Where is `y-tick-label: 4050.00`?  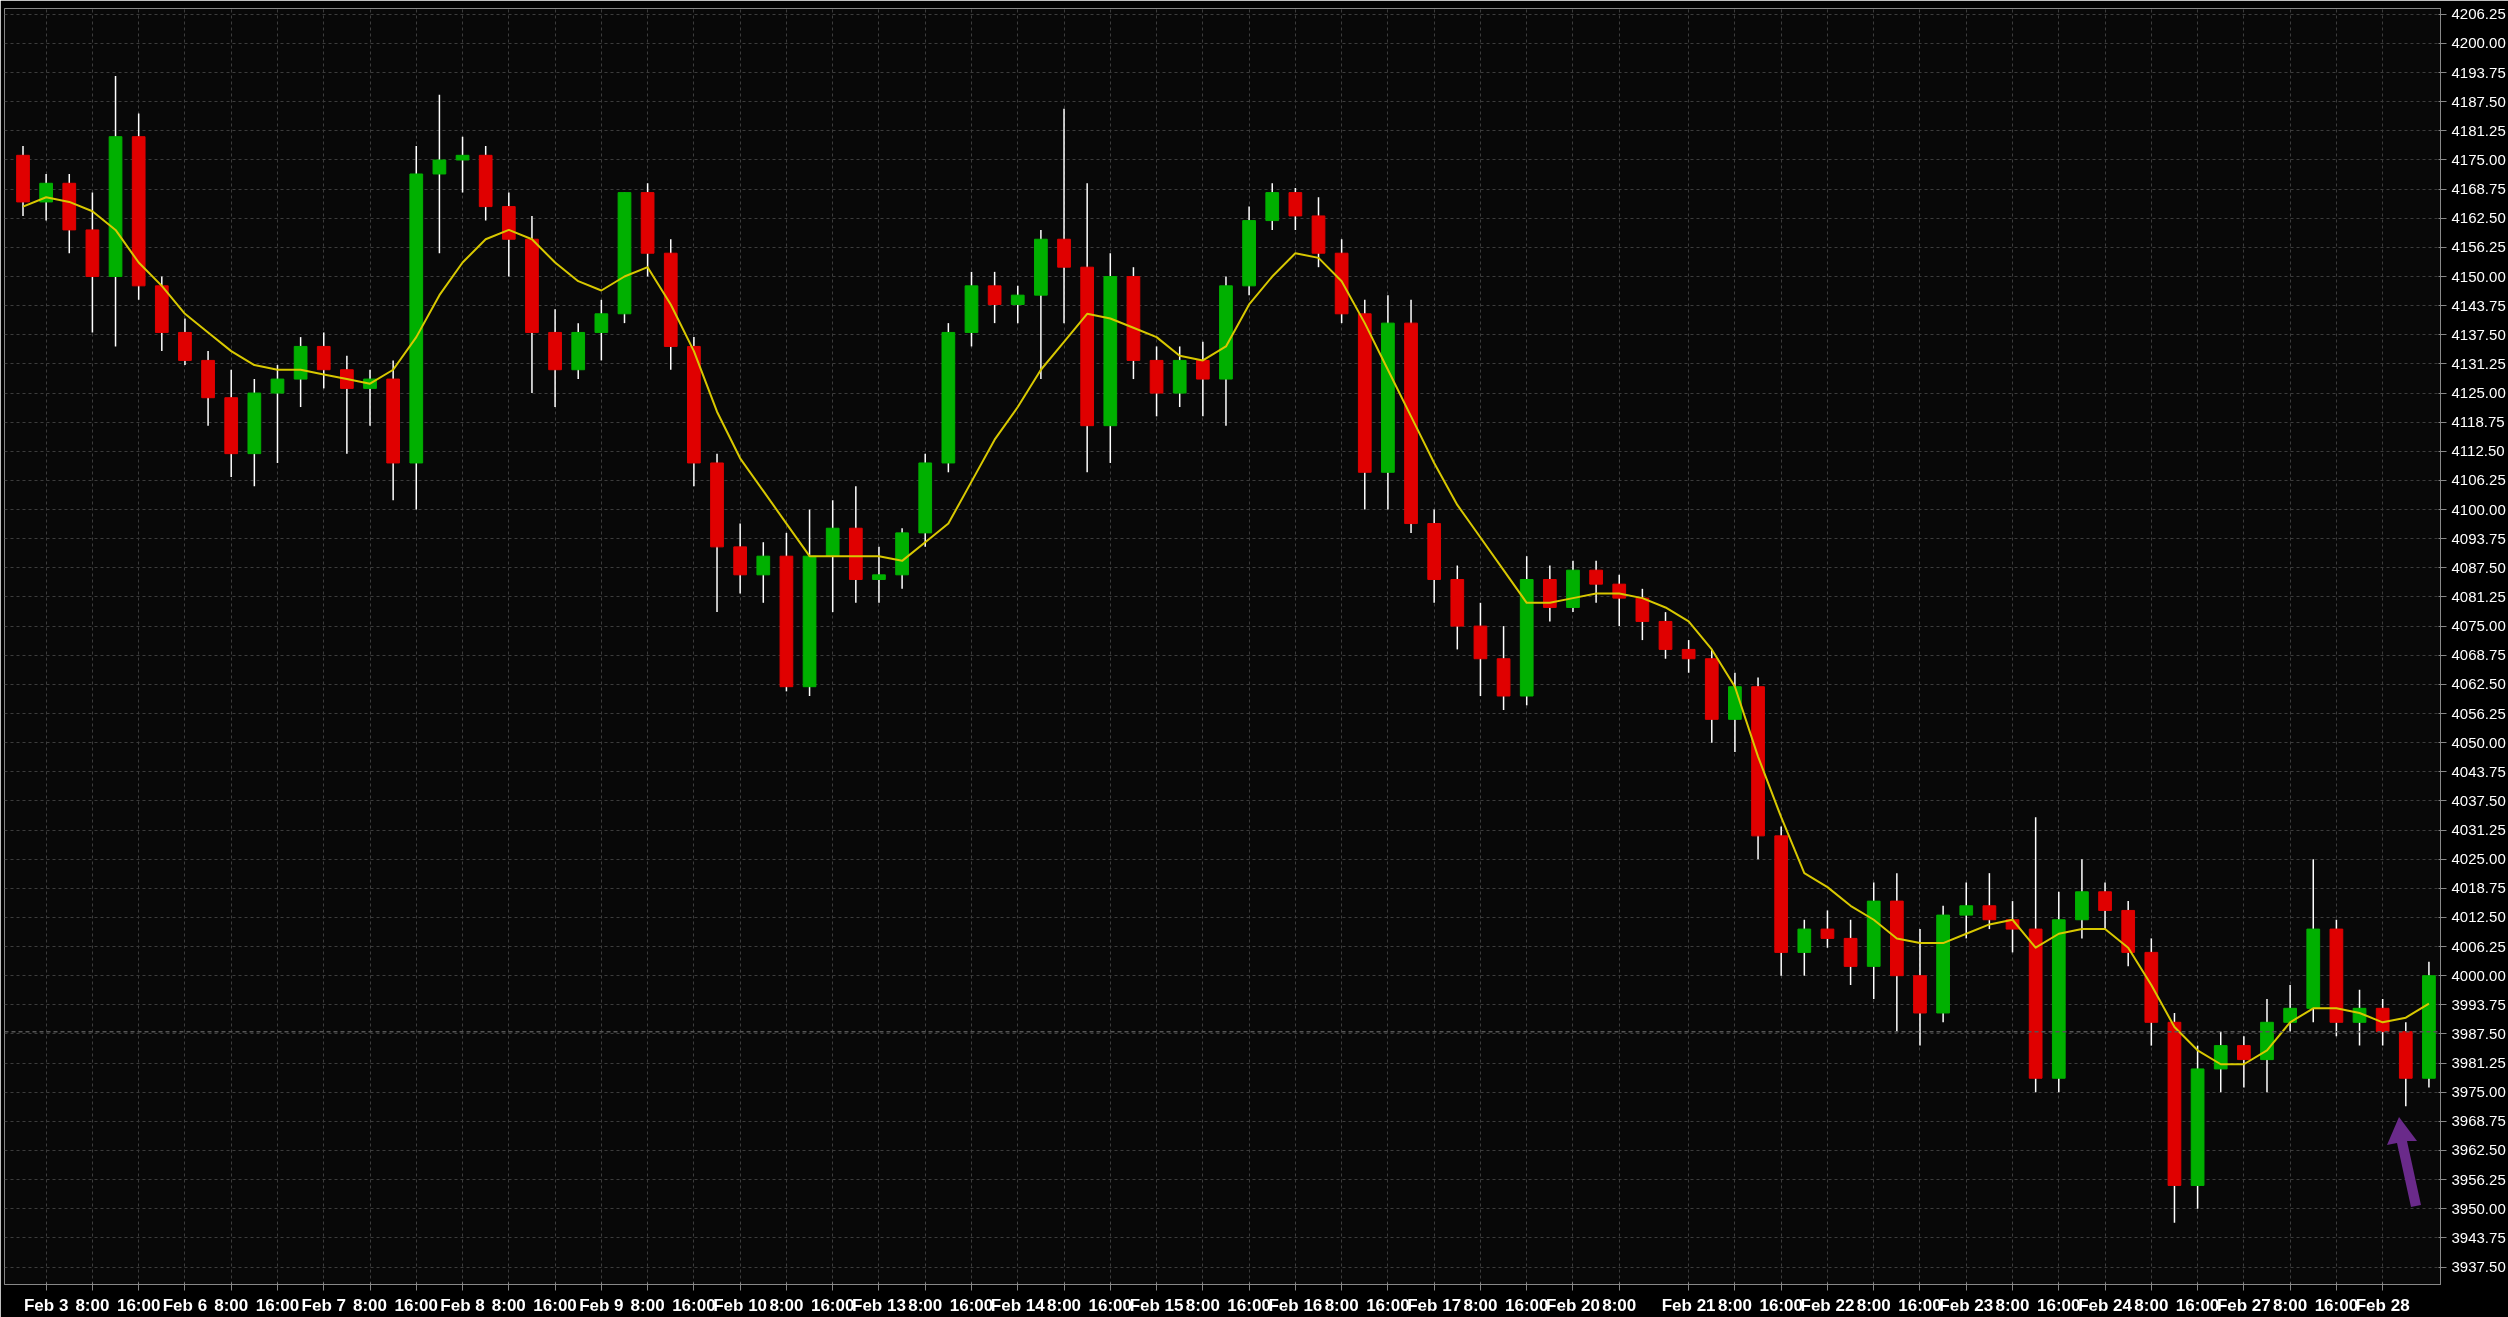
y-tick-label: 4050.00 is located at coordinates (2478, 742).